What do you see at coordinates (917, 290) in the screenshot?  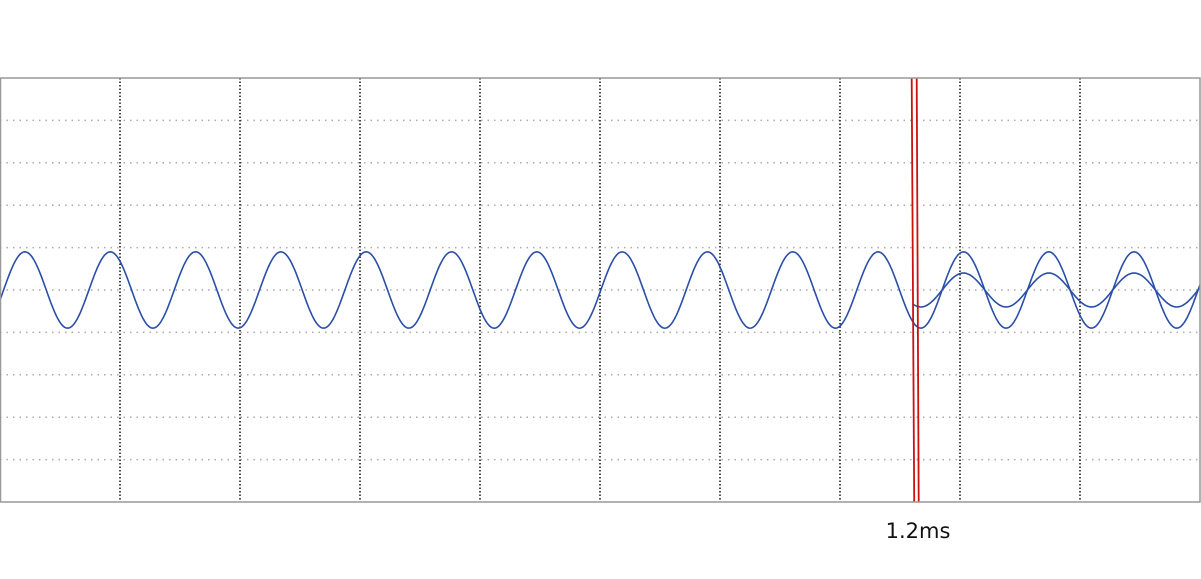 I see `marker-line-right` at bounding box center [917, 290].